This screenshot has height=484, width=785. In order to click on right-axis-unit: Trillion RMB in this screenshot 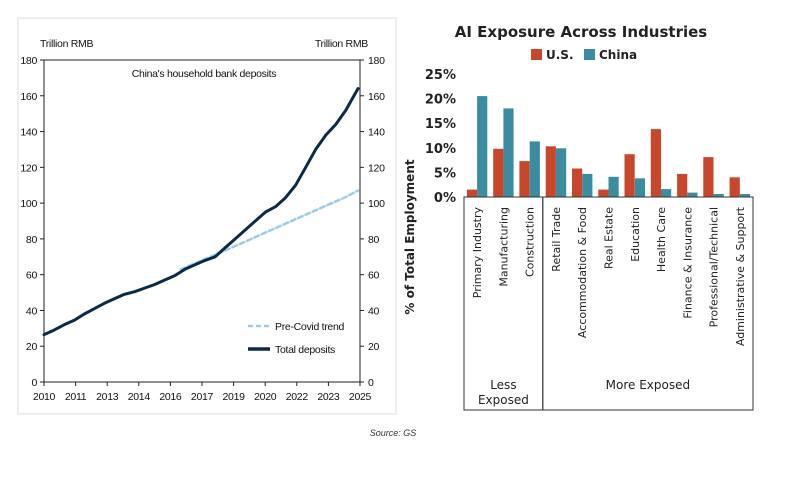, I will do `click(341, 44)`.